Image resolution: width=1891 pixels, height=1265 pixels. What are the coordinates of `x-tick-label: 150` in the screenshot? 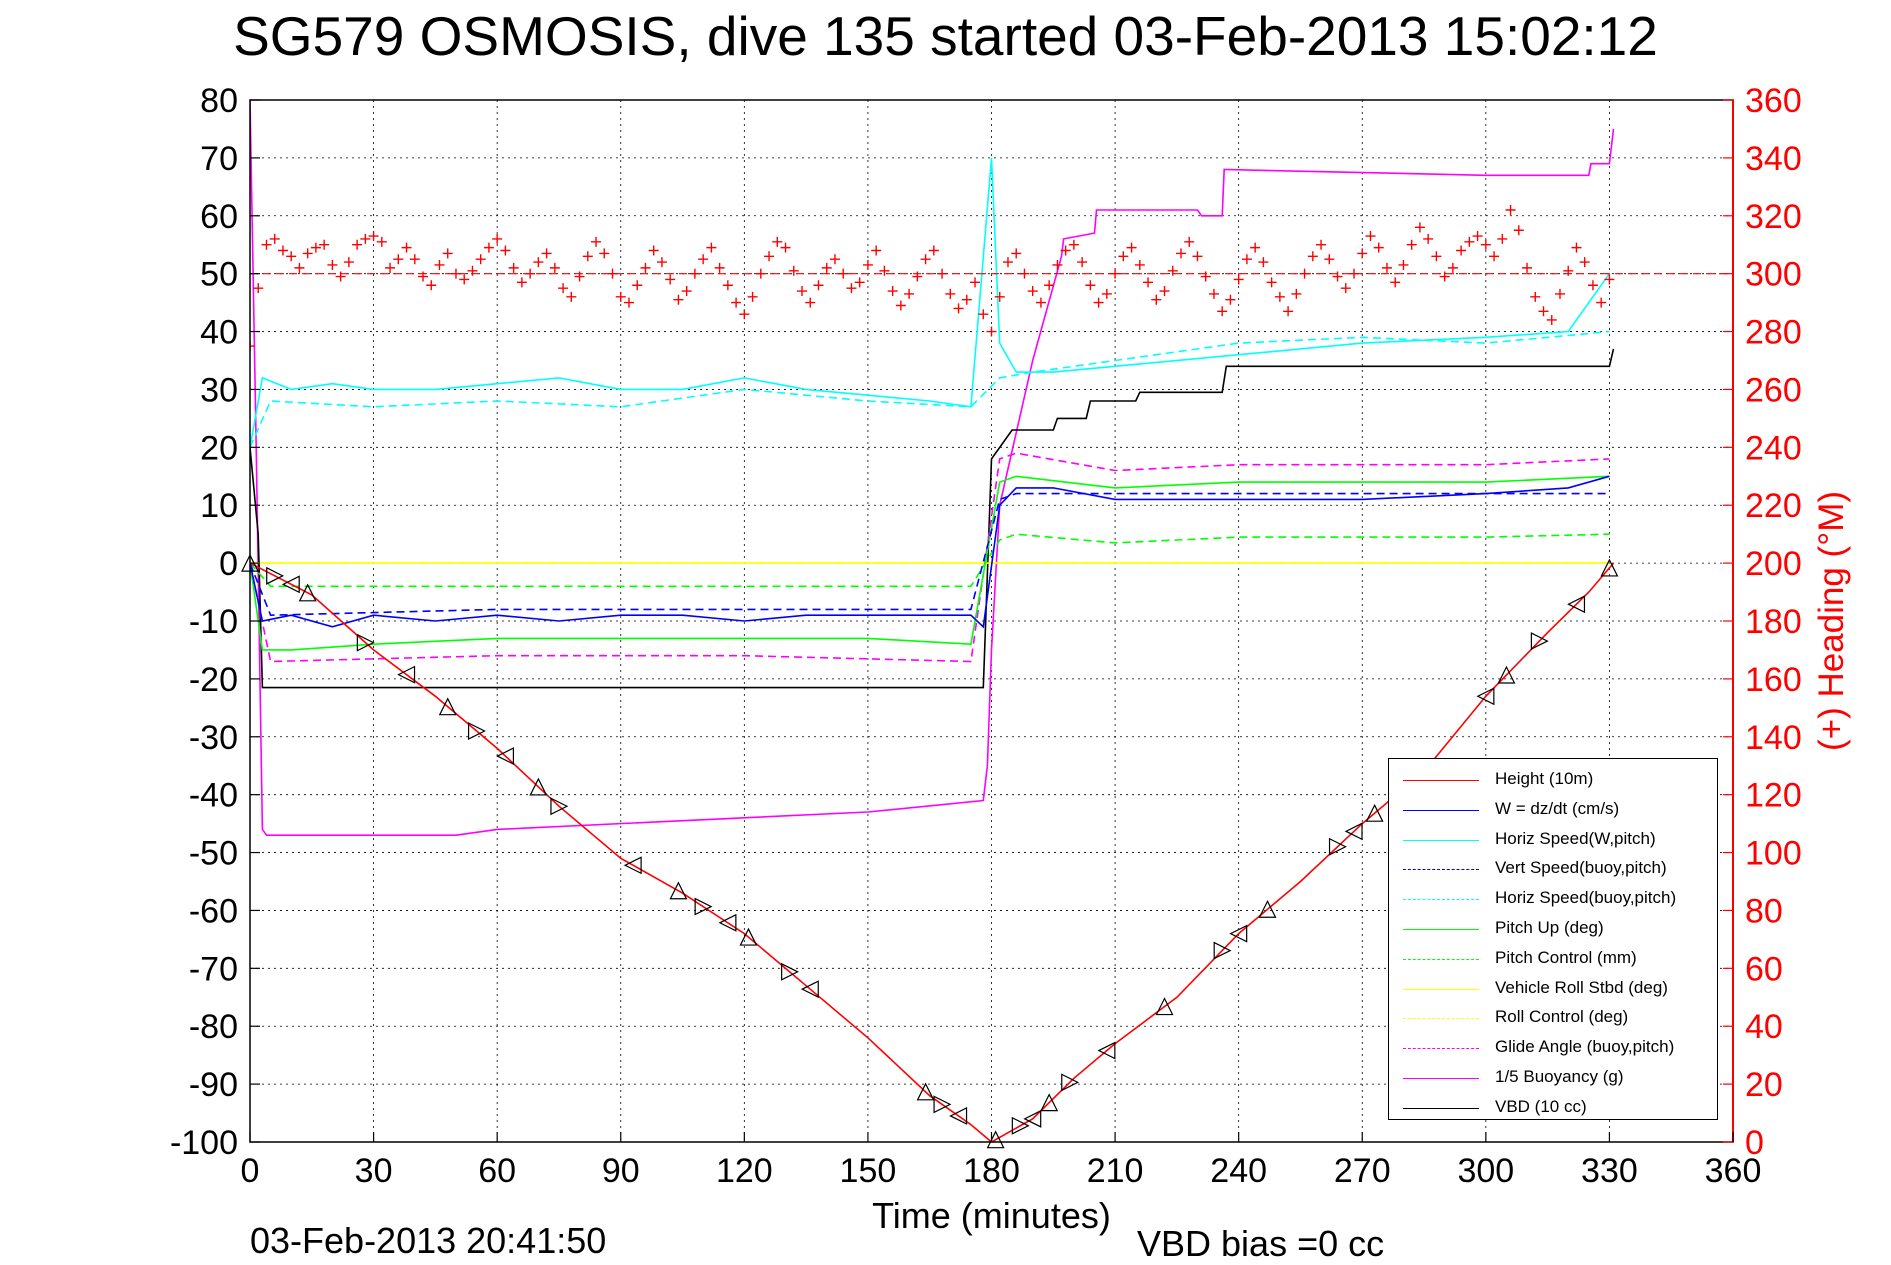 It's located at (868, 1171).